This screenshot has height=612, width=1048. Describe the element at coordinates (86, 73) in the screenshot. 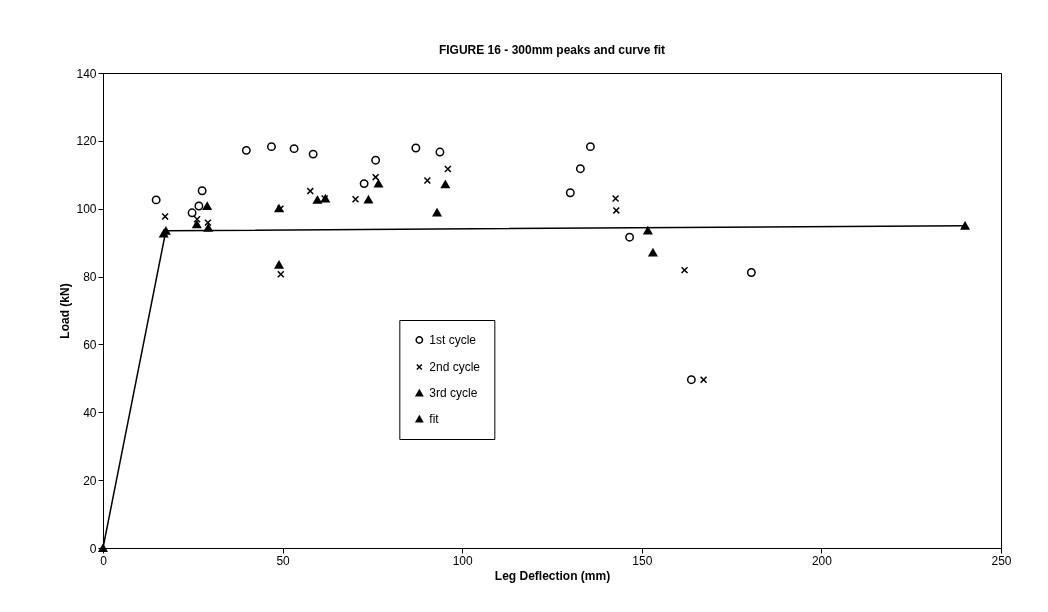

I see `y-tick-label: 140` at that location.